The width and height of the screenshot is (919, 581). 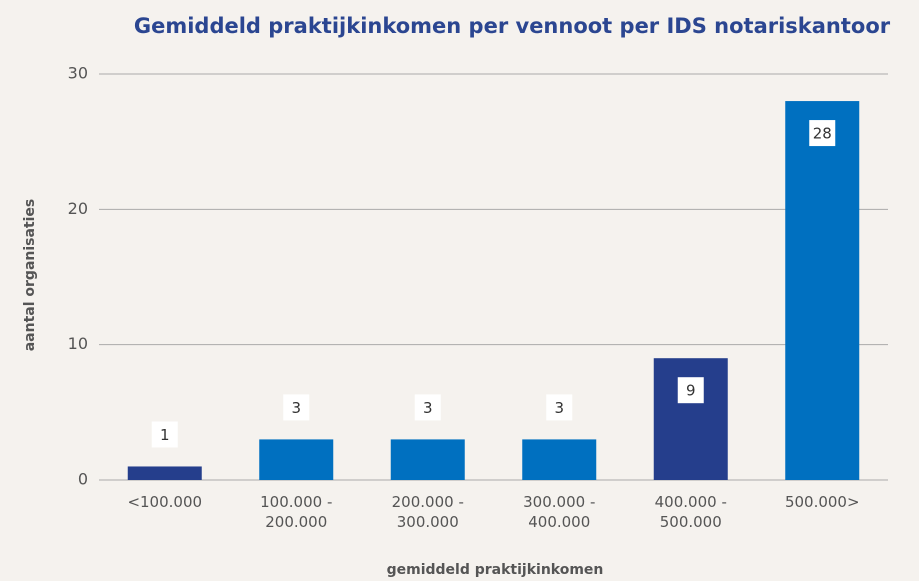 What do you see at coordinates (690, 512) in the screenshot?
I see `x-tick-label: 400.000 - 500.000` at bounding box center [690, 512].